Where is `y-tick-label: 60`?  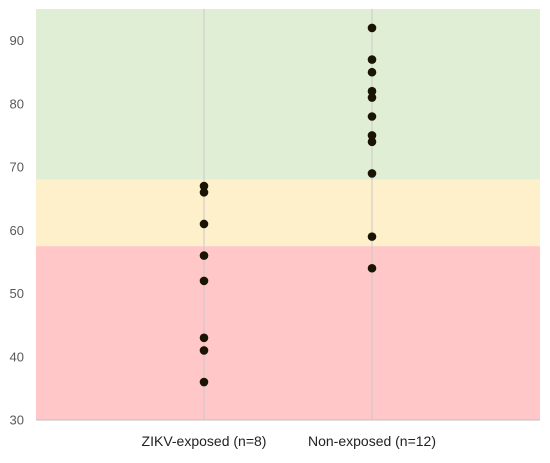
y-tick-label: 60 is located at coordinates (17, 230).